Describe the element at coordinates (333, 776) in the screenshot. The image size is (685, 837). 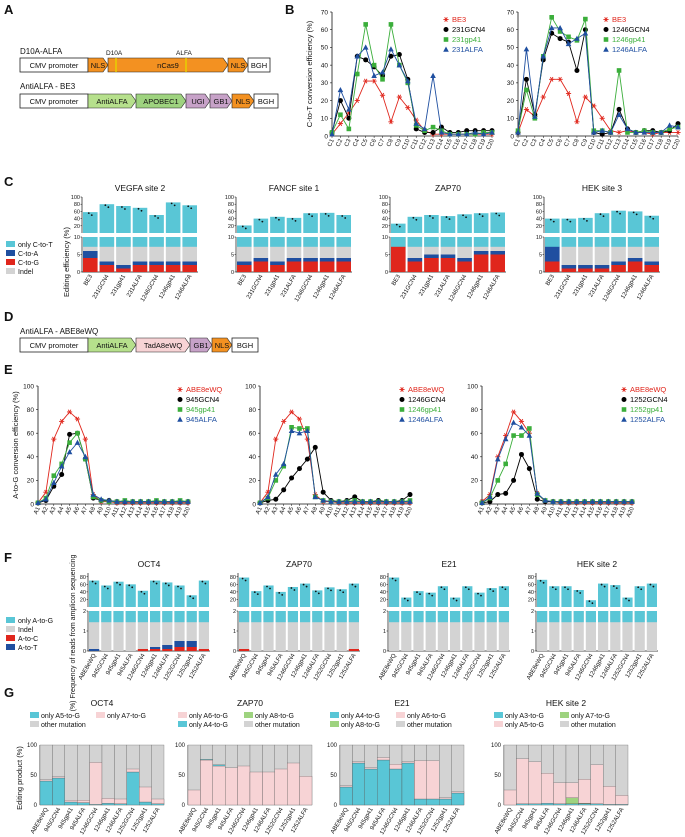
I see `y-tick-label: 50` at that location.